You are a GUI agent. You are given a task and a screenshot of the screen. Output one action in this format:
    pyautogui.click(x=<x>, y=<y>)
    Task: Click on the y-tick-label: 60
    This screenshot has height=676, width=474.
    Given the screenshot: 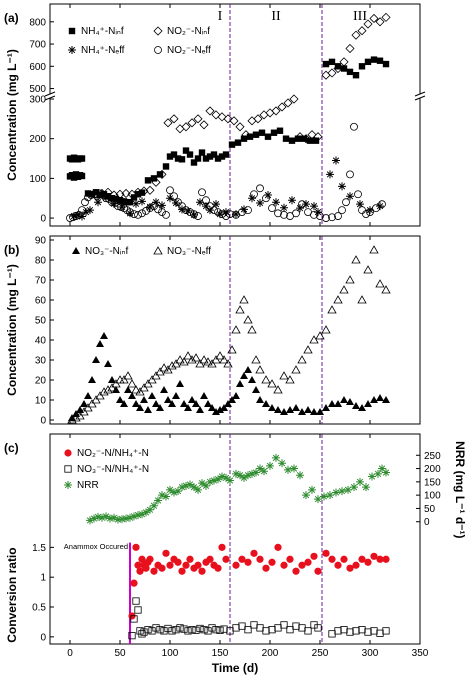 What is the action you would take?
    pyautogui.click(x=41, y=301)
    